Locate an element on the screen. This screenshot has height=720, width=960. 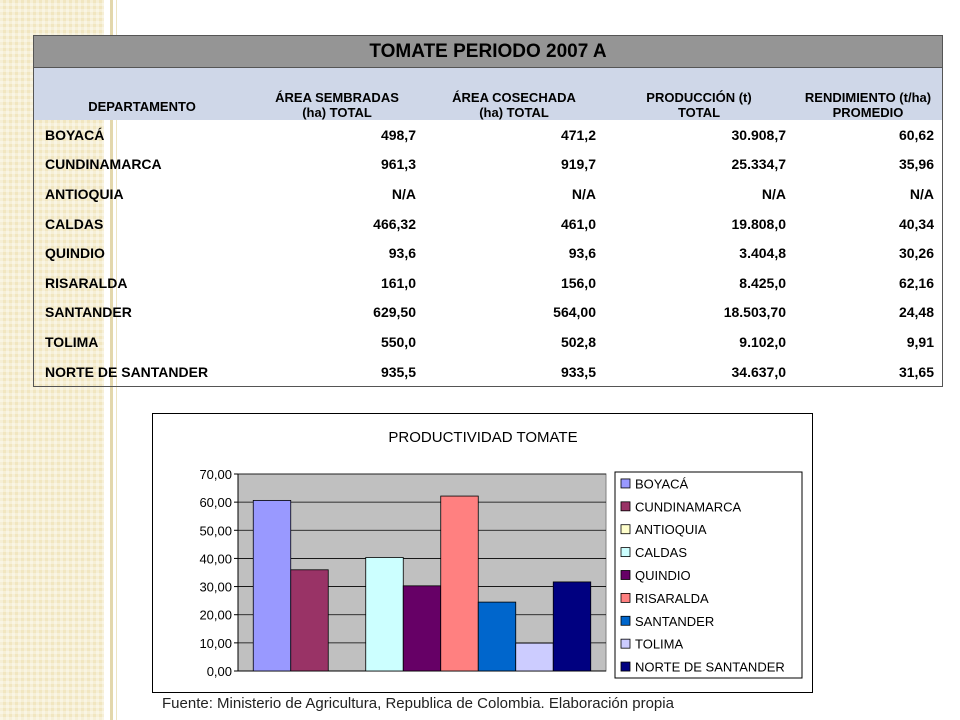
y-tick-label: 0,00 is located at coordinates (219, 671).